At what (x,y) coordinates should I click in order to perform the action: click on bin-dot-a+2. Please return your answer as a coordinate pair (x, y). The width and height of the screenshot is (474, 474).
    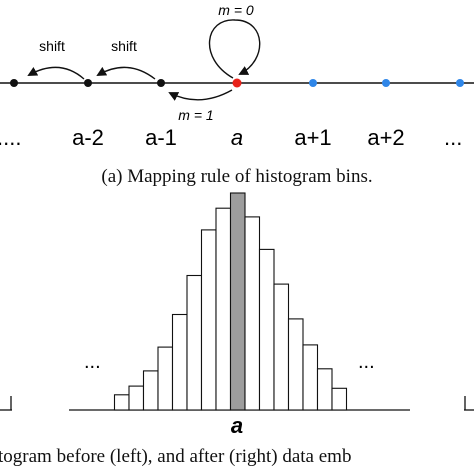
    Looking at the image, I should click on (386, 83).